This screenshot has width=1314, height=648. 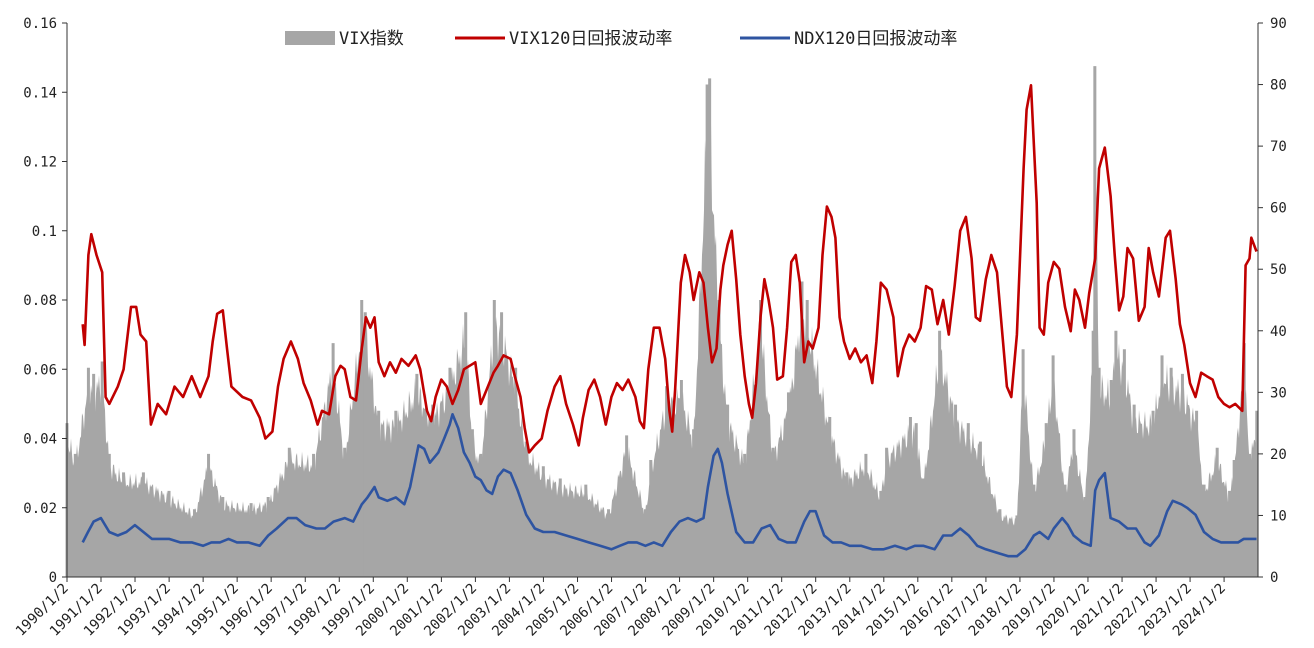 What do you see at coordinates (1278, 270) in the screenshot?
I see `y-right-tick-label: 50` at bounding box center [1278, 270].